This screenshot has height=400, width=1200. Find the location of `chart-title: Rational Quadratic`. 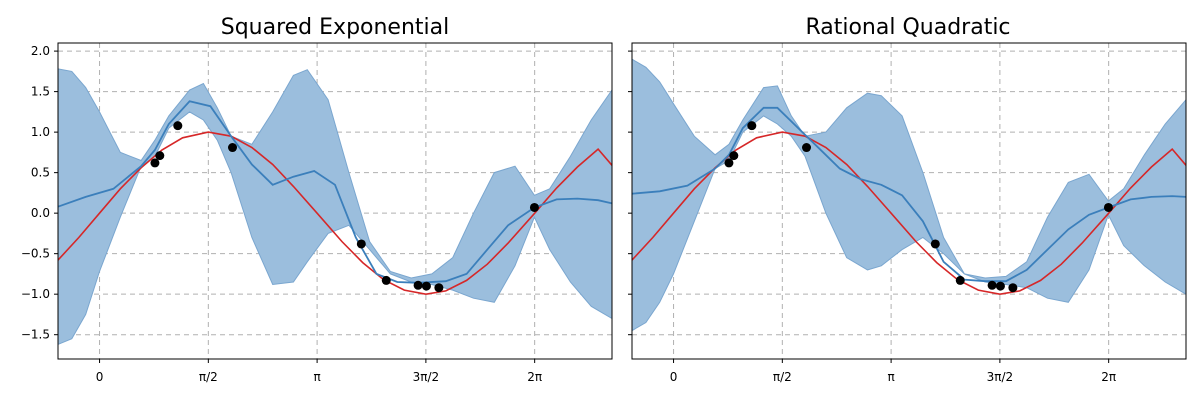

chart-title: Rational Quadratic is located at coordinates (907, 27).